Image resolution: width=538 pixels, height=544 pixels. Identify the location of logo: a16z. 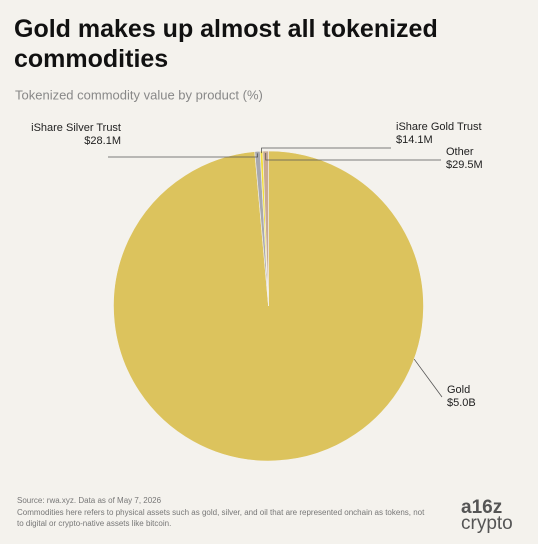
(481, 507).